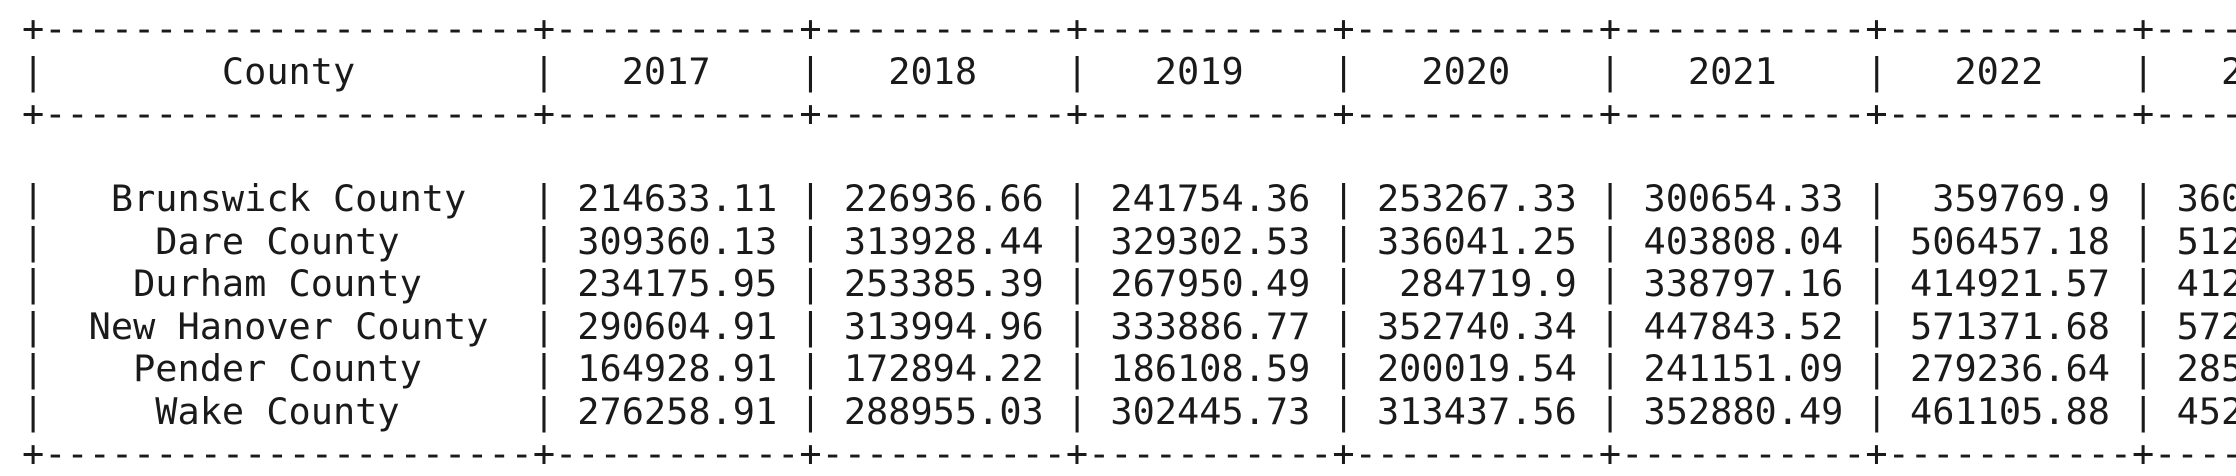  Describe the element at coordinates (2010, 411) in the screenshot. I see `table-cell: 461105.88` at that location.